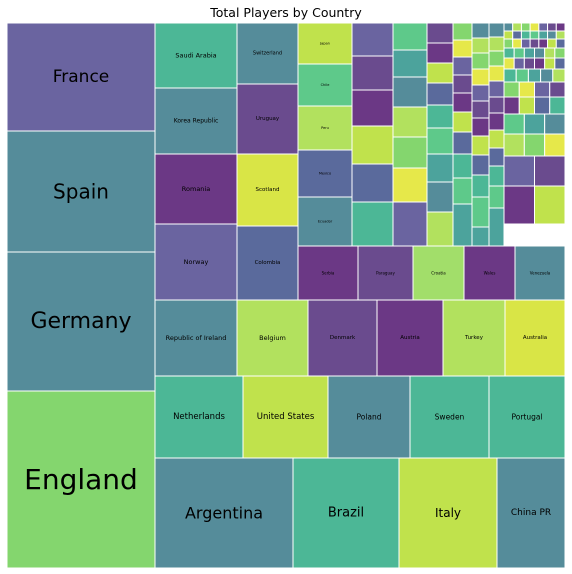 This screenshot has height=574, width=572. I want to click on tile-label: Croatia, so click(438, 273).